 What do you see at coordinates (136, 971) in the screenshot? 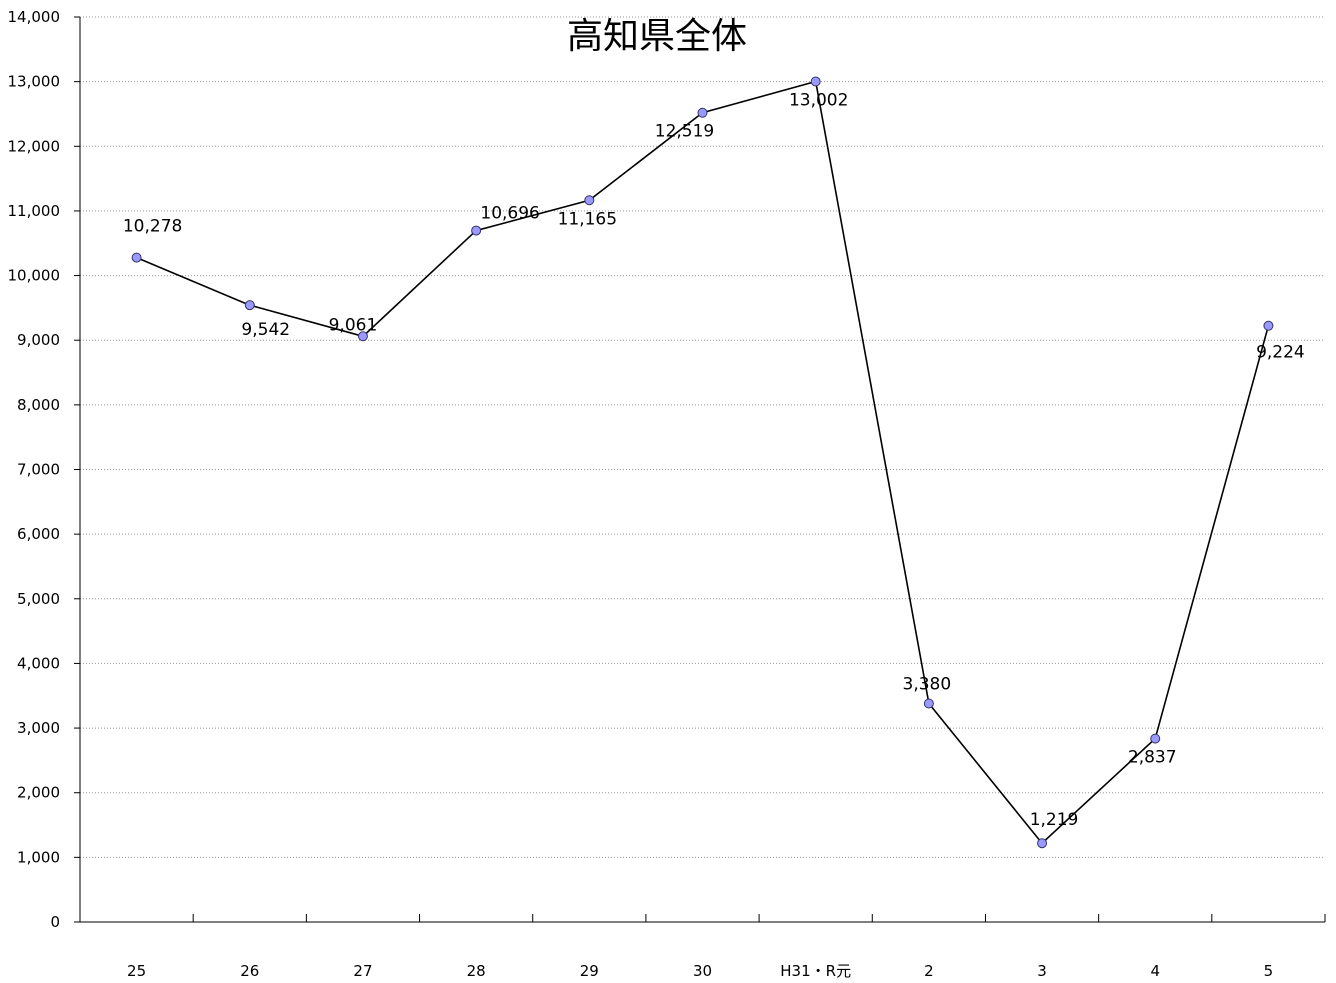
I see `x-tick-label: 25` at bounding box center [136, 971].